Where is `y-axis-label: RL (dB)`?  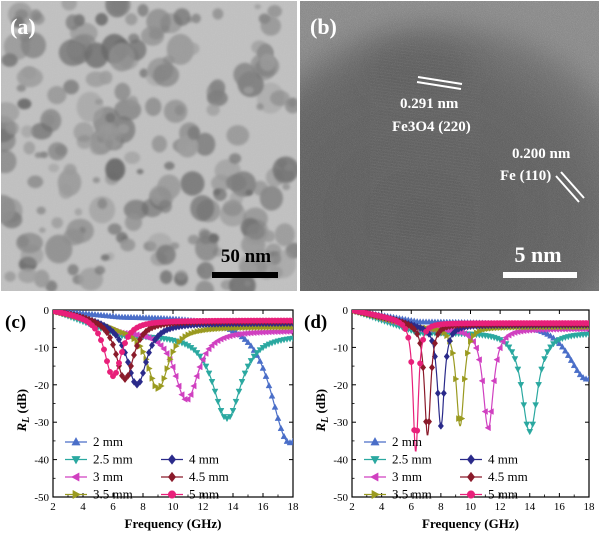
y-axis-label: RL (dB) is located at coordinates (322, 411).